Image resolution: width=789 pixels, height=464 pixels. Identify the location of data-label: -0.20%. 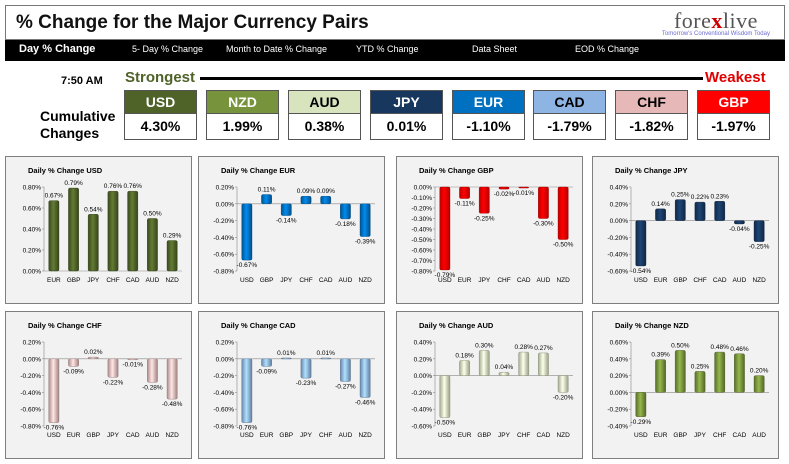
(563, 397).